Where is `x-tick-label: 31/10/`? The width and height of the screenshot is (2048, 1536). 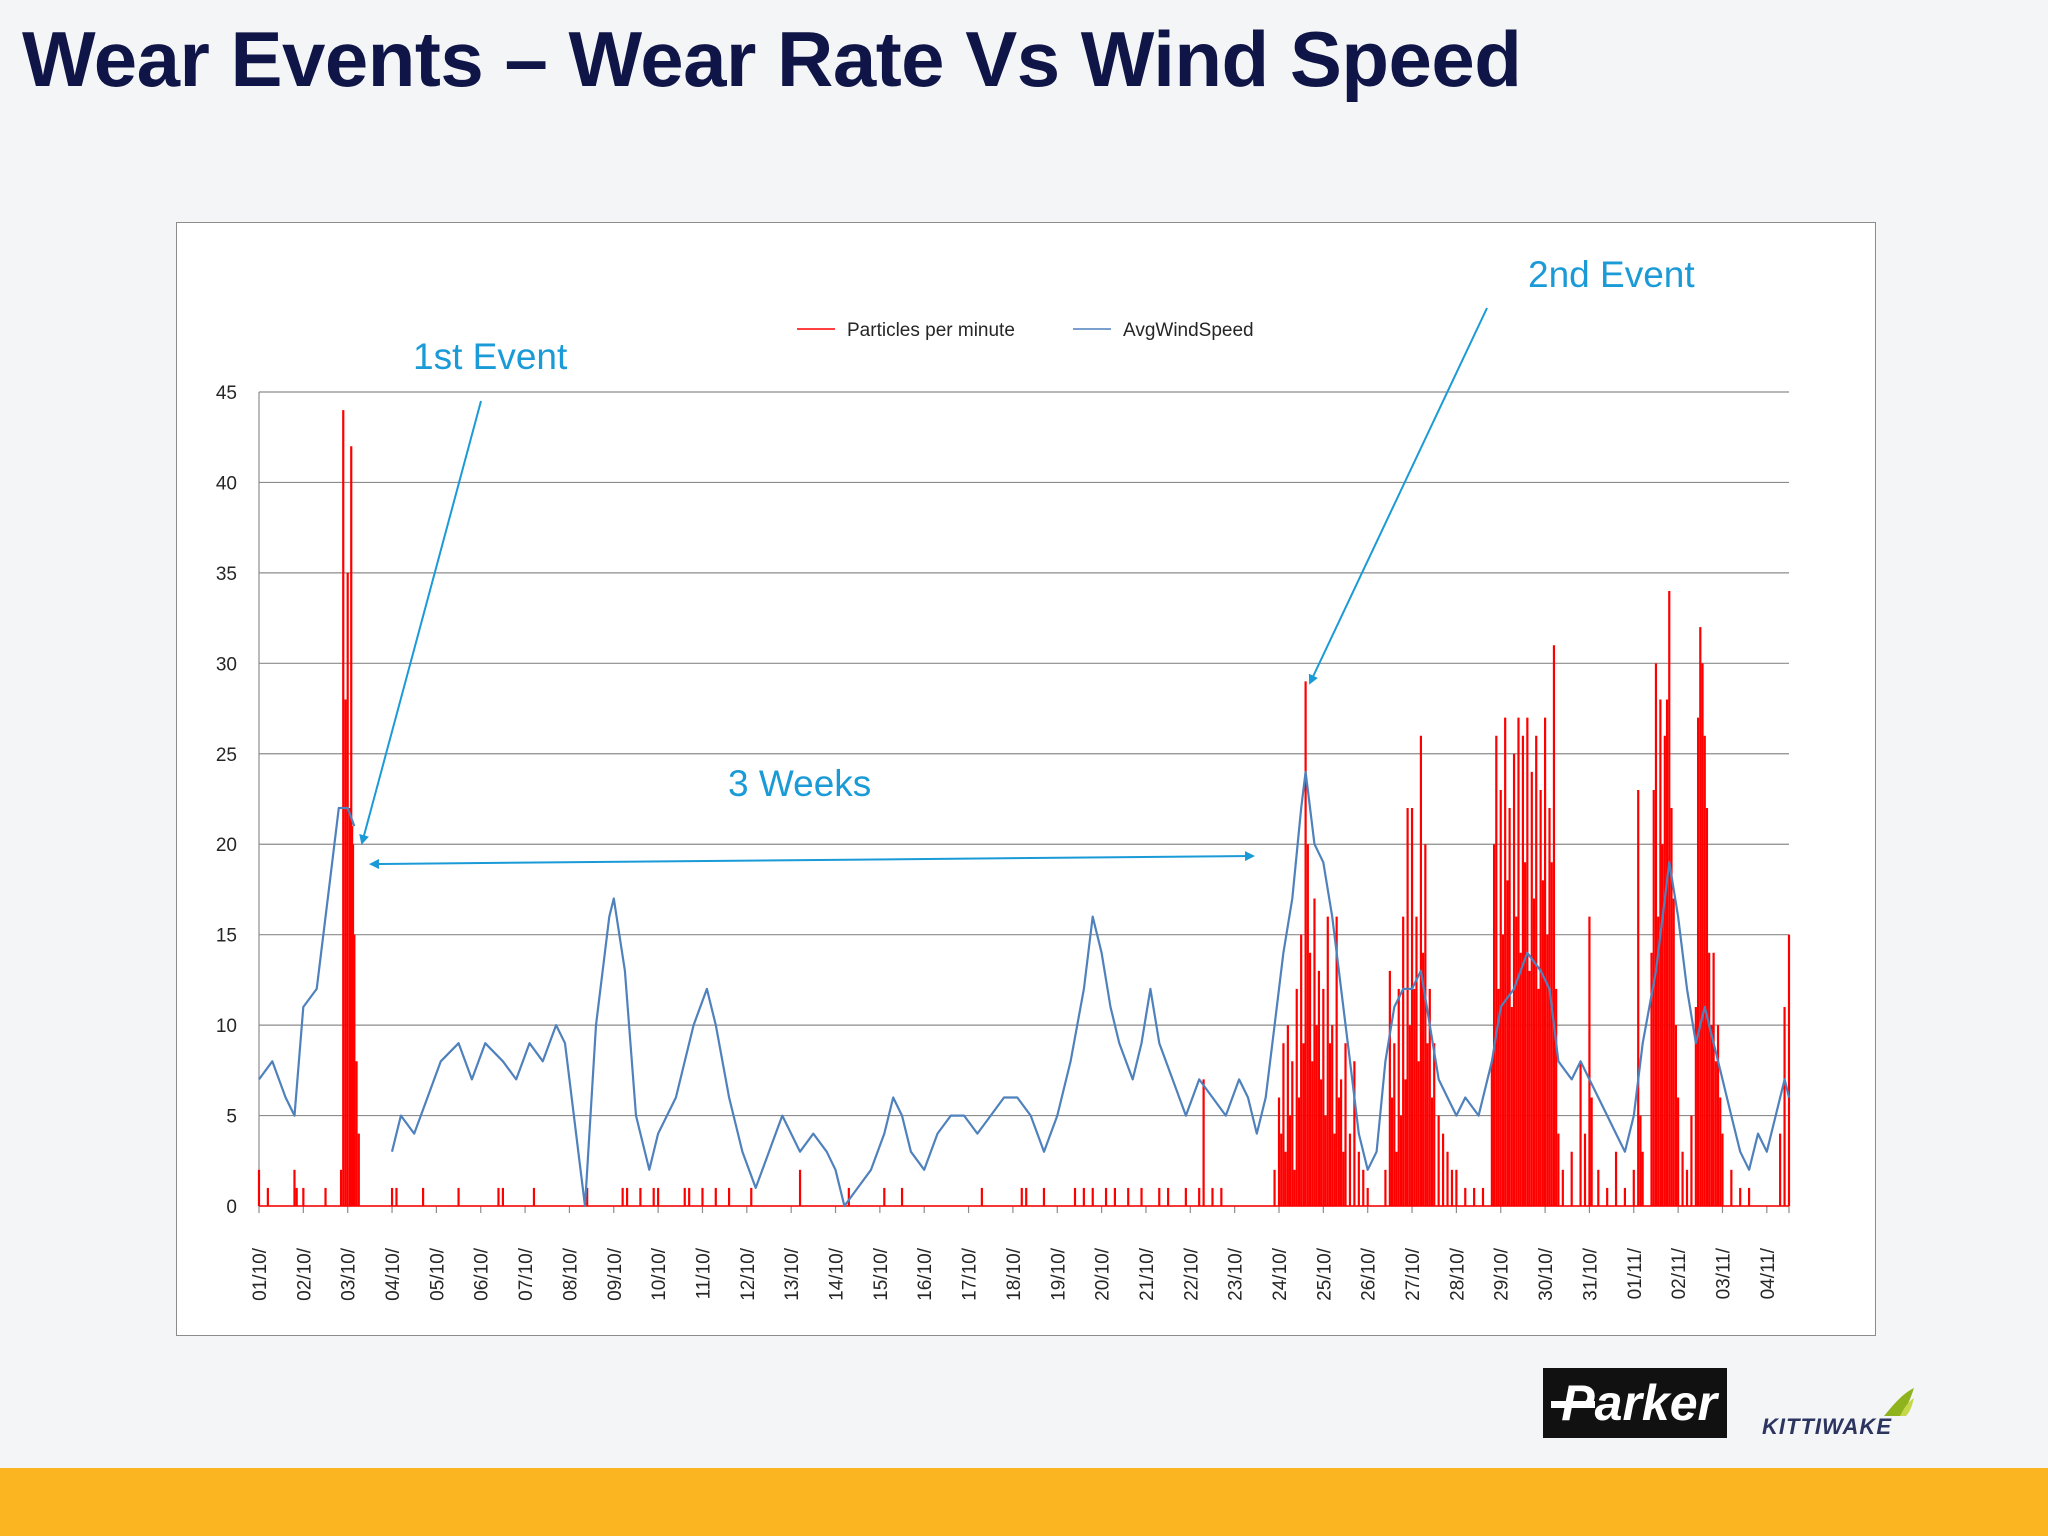 x-tick-label: 31/10/ is located at coordinates (1590, 1274).